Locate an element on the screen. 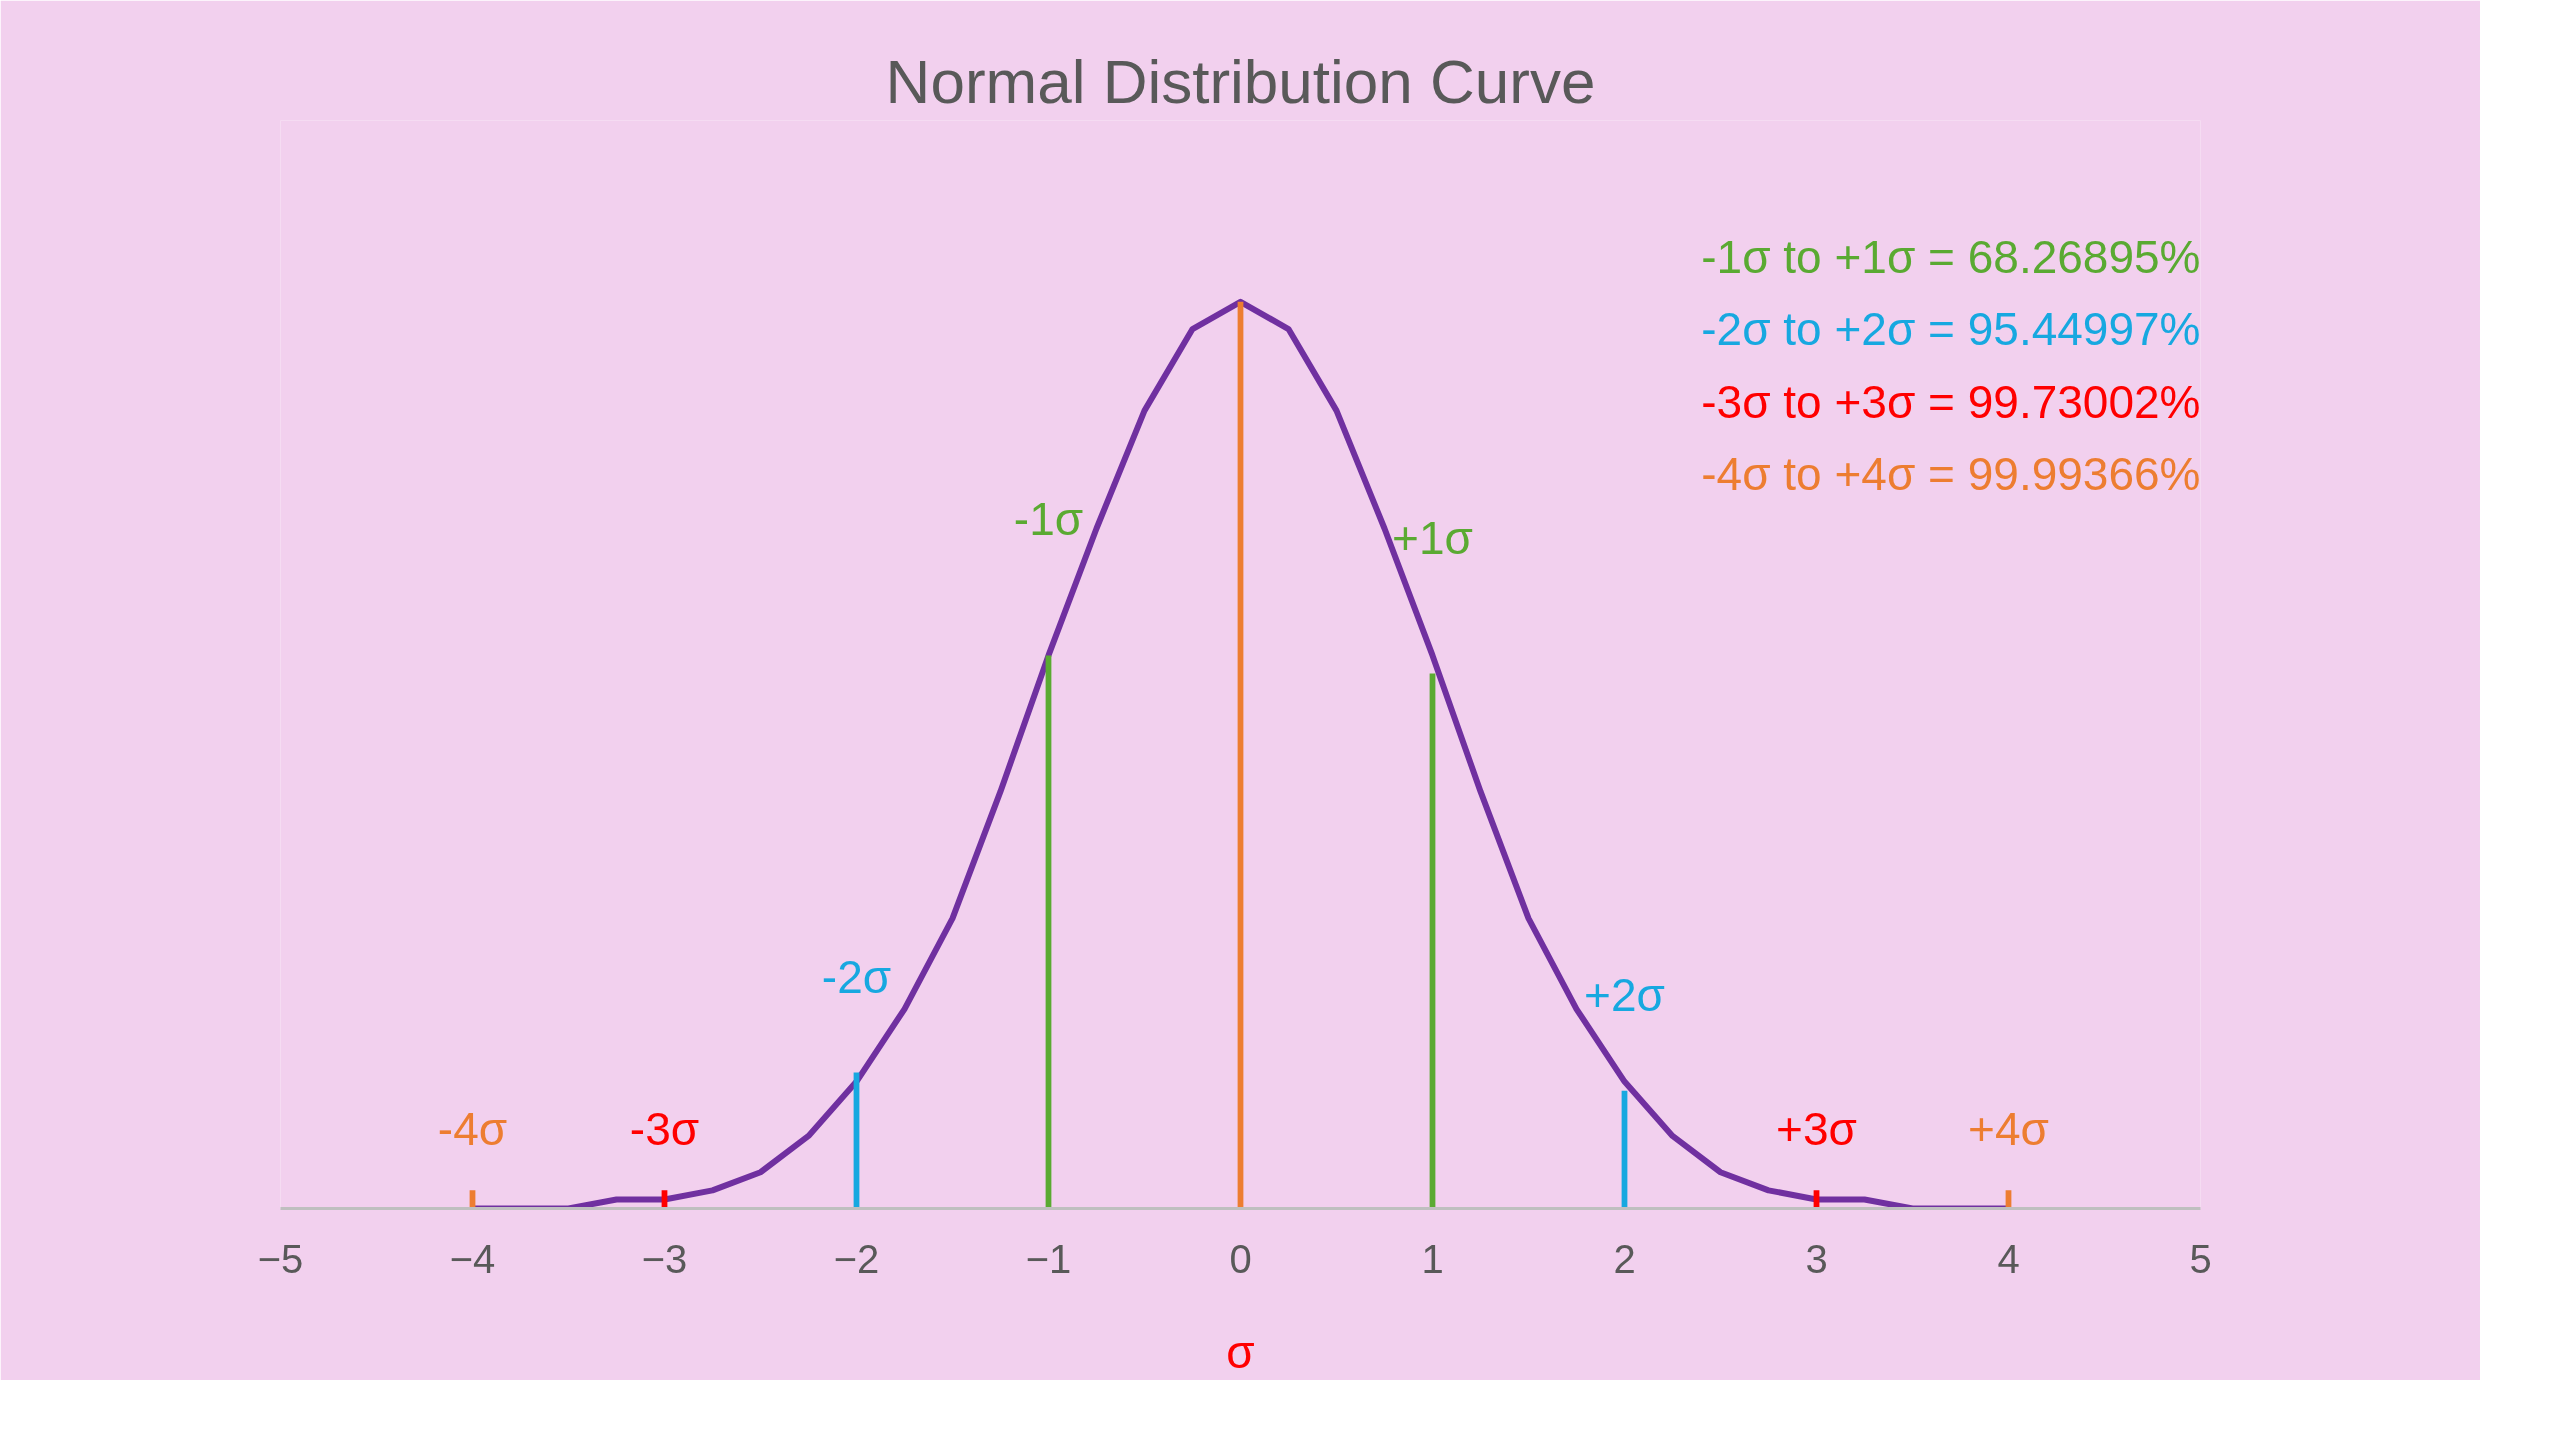 This screenshot has width=2560, height=1440. annotation: -4σ to +4σ = 99.99366% is located at coordinates (1951, 474).